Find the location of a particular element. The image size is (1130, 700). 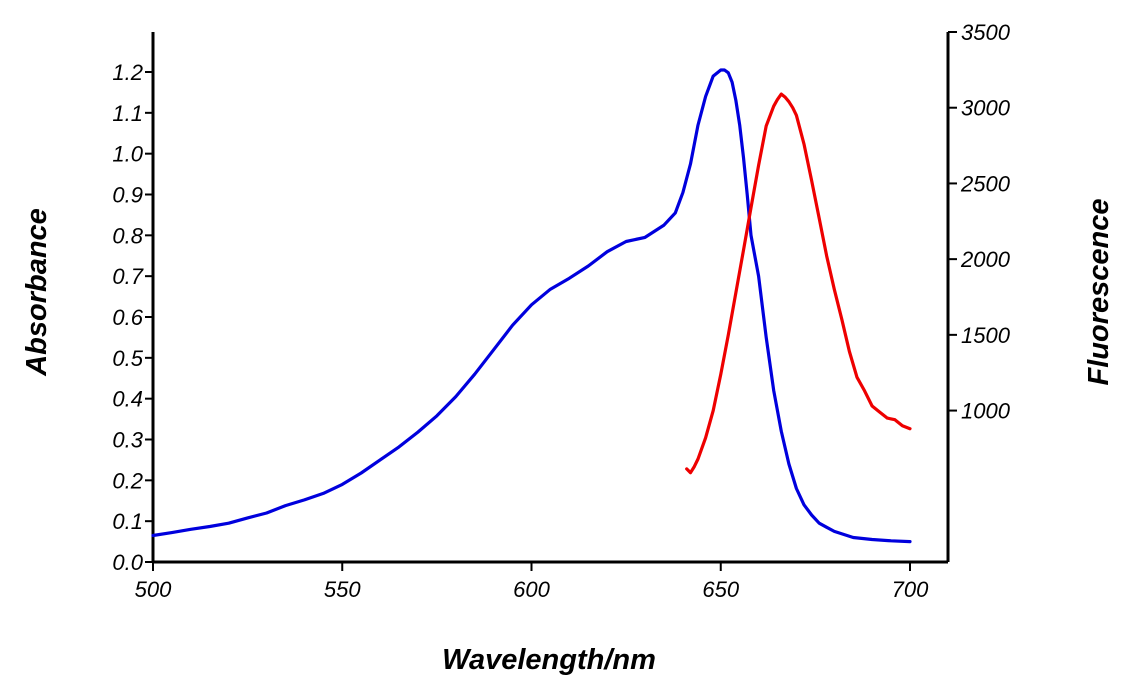

x-tick-label: 600 is located at coordinates (531, 589).